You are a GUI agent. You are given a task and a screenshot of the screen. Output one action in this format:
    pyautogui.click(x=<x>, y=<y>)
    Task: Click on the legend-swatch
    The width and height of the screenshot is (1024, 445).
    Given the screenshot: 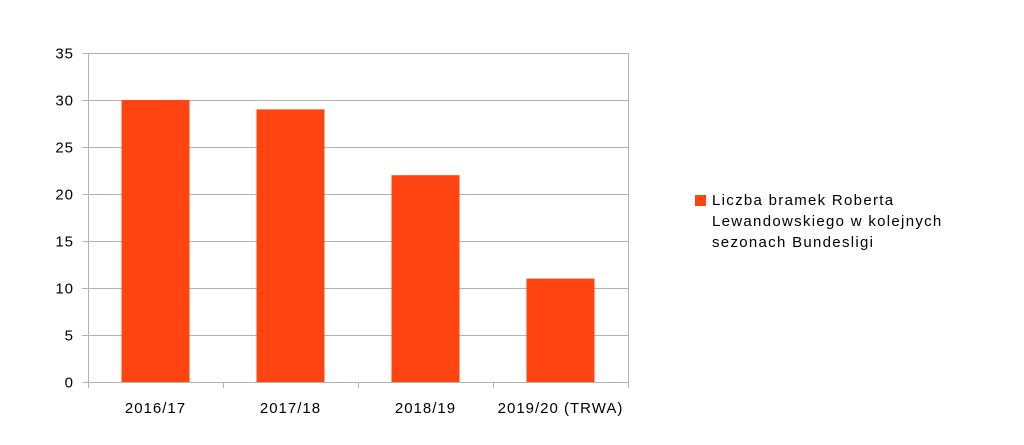 What is the action you would take?
    pyautogui.click(x=700, y=200)
    